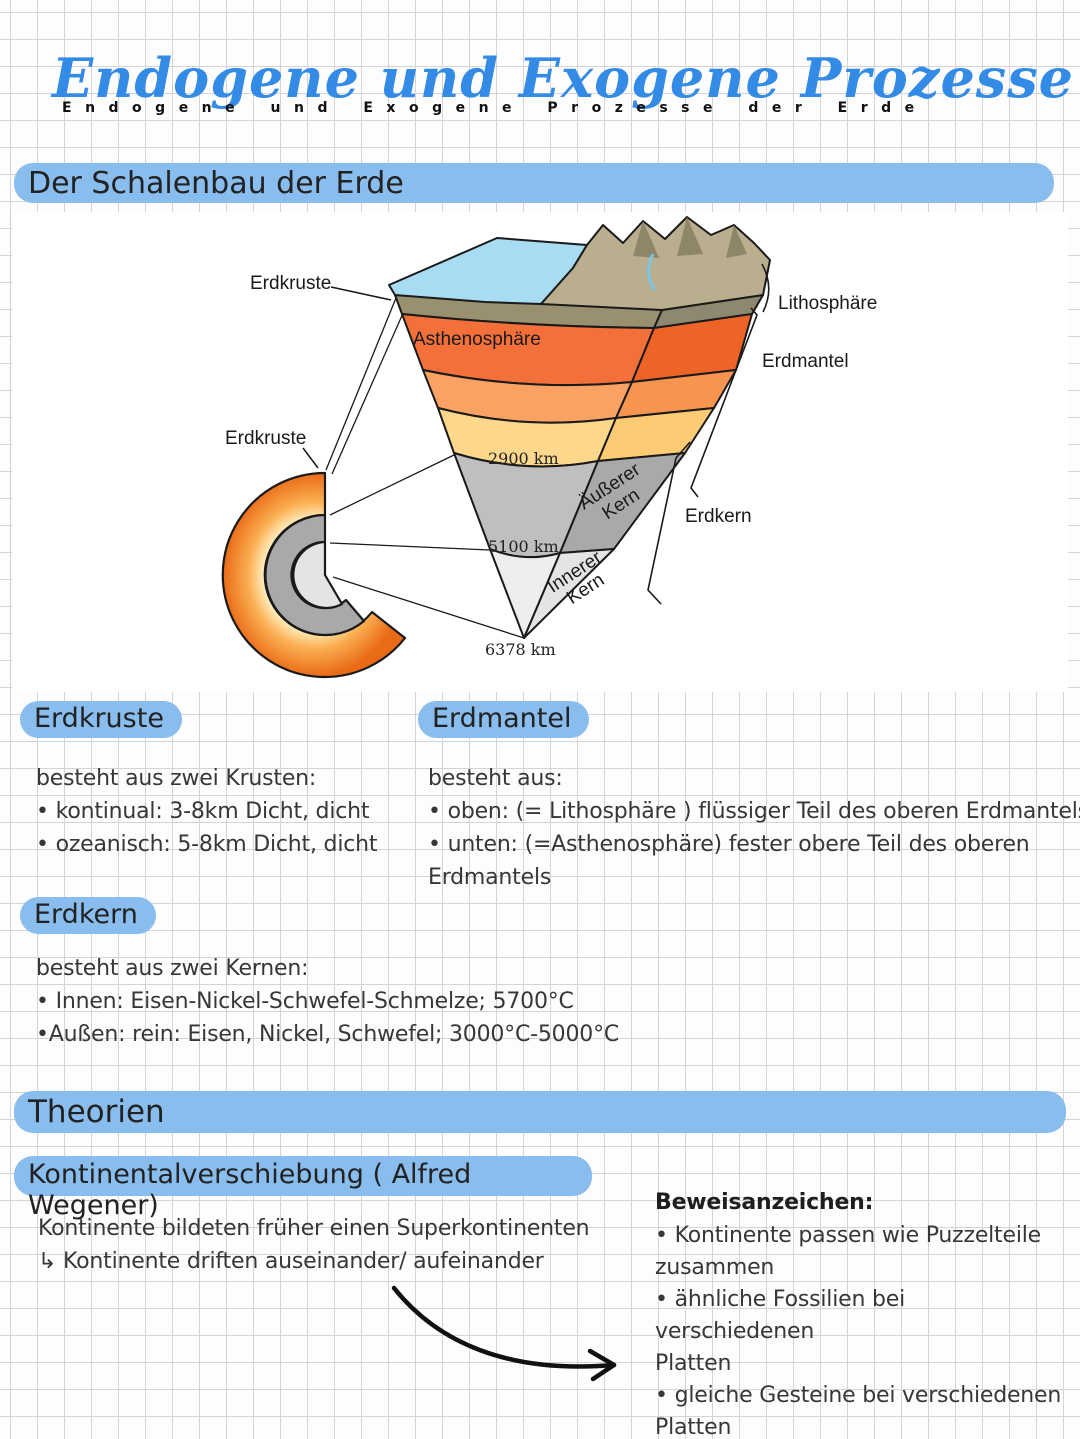  Describe the element at coordinates (203, 811) in the screenshot. I see `text-line: • kontinual: 3-8km Dicht, dicht` at that location.